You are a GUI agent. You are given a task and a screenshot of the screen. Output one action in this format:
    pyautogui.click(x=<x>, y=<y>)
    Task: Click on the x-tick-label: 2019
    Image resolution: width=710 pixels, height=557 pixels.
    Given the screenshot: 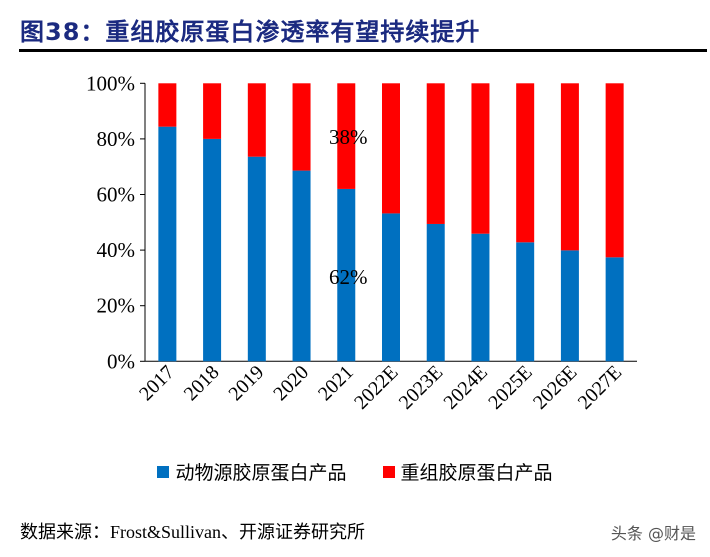 What is the action you would take?
    pyautogui.click(x=247, y=383)
    